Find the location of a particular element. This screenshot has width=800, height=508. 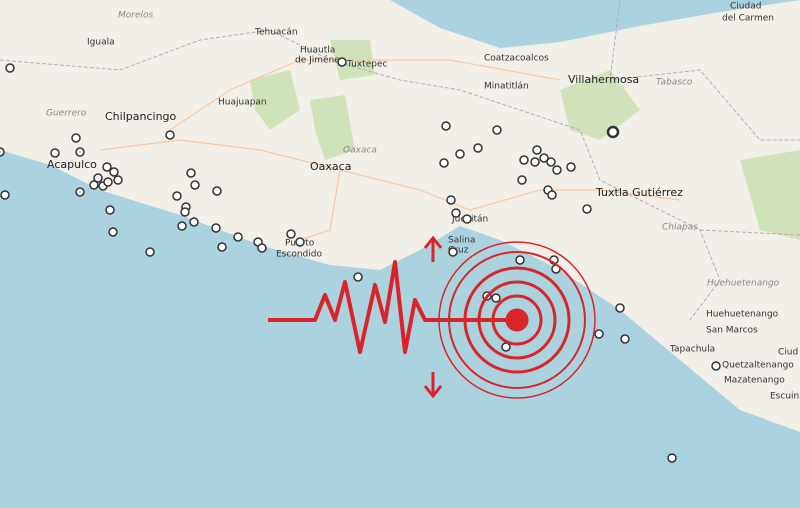

place-label: Tuxtepec is located at coordinates (366, 65).